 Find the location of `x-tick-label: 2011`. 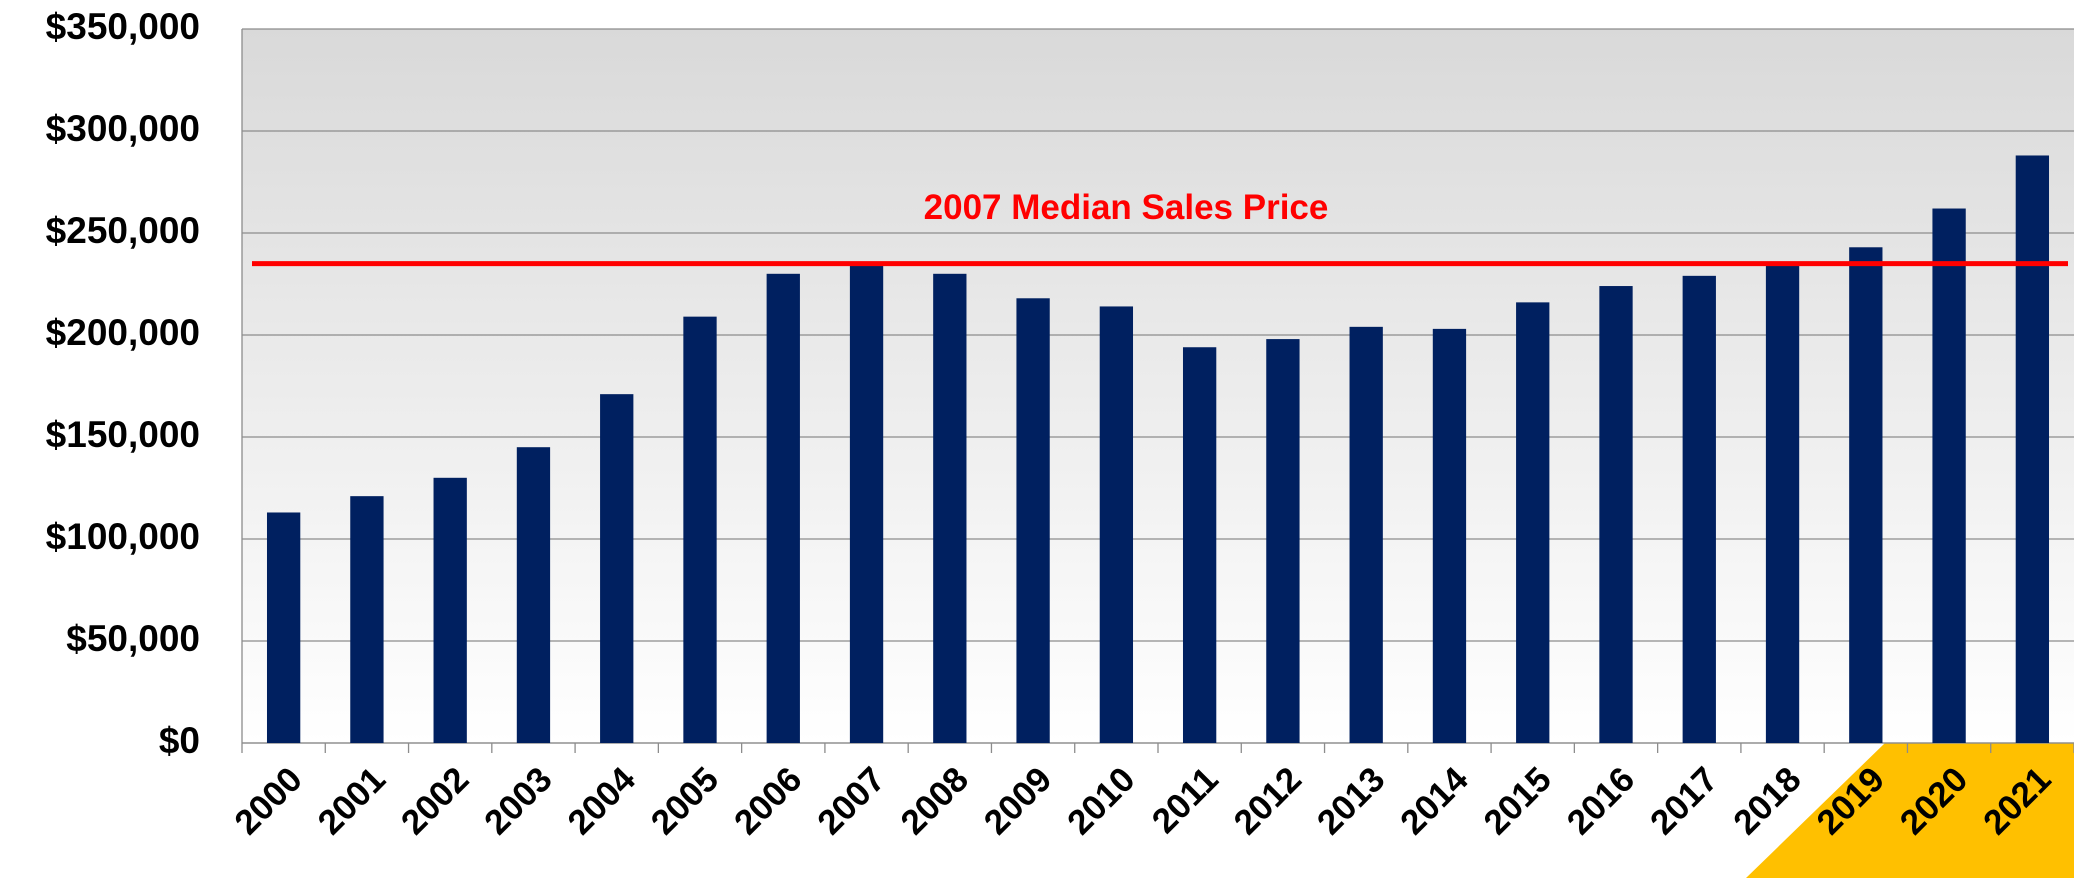

x-tick-label: 2011 is located at coordinates (1185, 800).